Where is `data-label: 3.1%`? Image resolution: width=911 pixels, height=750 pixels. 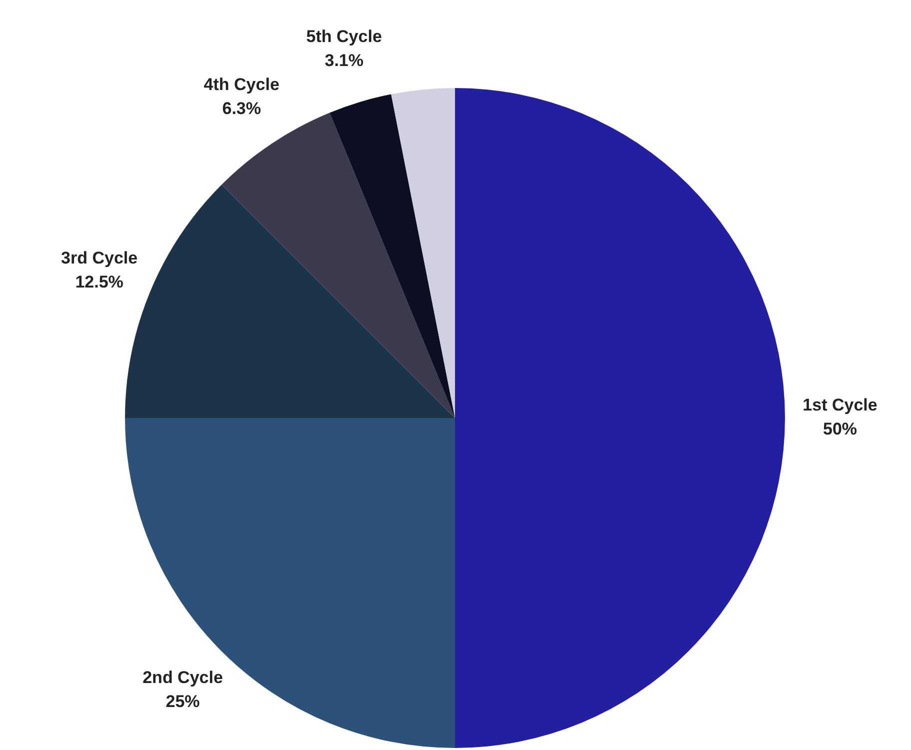
data-label: 3.1% is located at coordinates (344, 60).